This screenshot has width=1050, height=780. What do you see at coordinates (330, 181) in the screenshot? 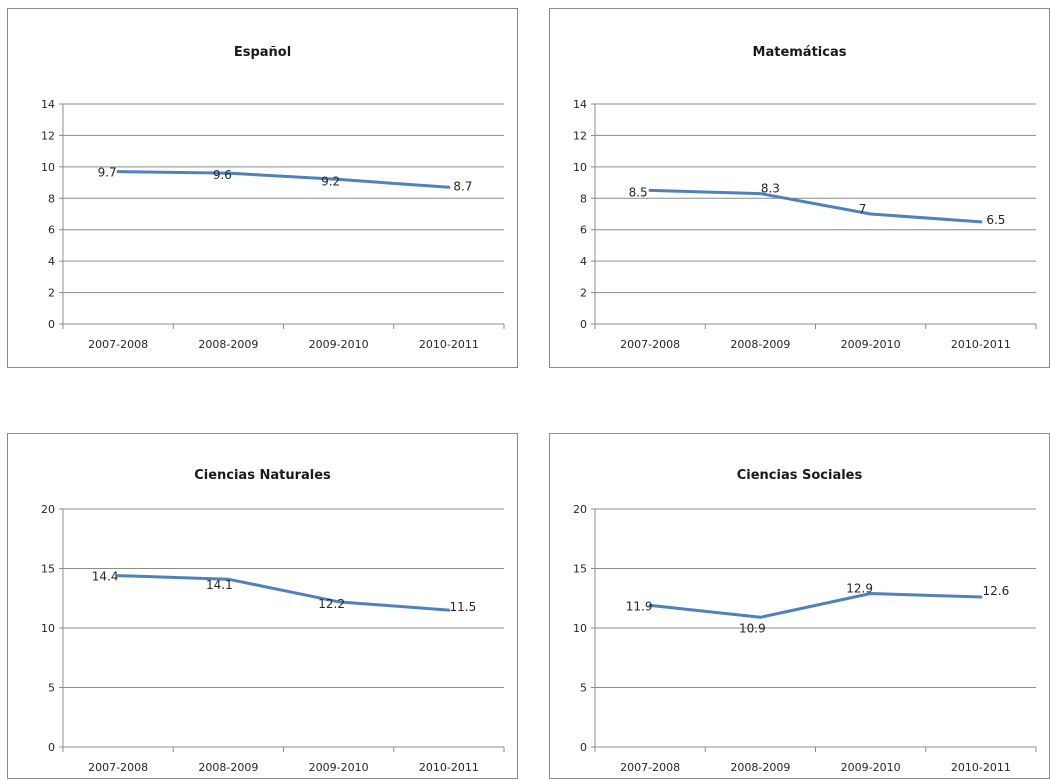
I see `data-label: 9.2` at bounding box center [330, 181].